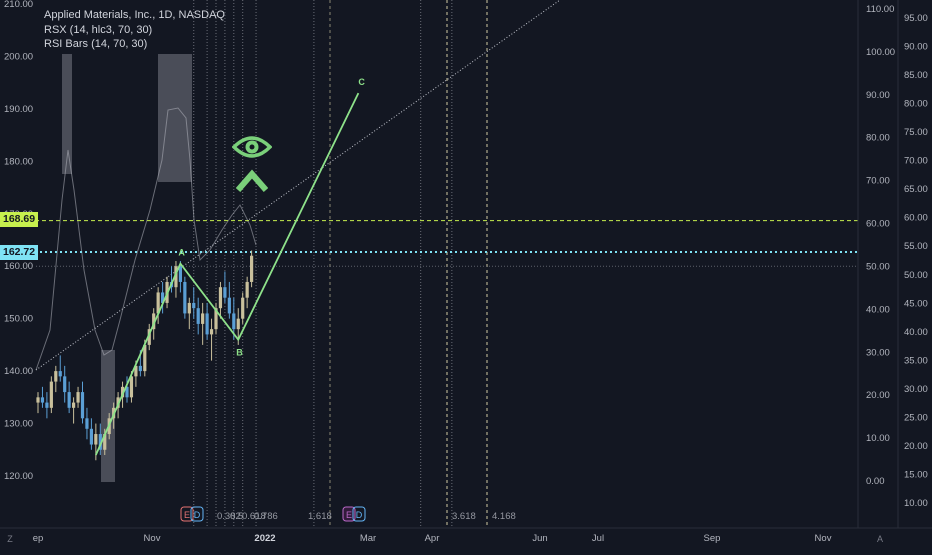 Image resolution: width=932 pixels, height=555 pixels. What do you see at coordinates (98, 29) in the screenshot?
I see `indicator-rsx-label: RSX (14, hlc3, 70, 30)` at bounding box center [98, 29].